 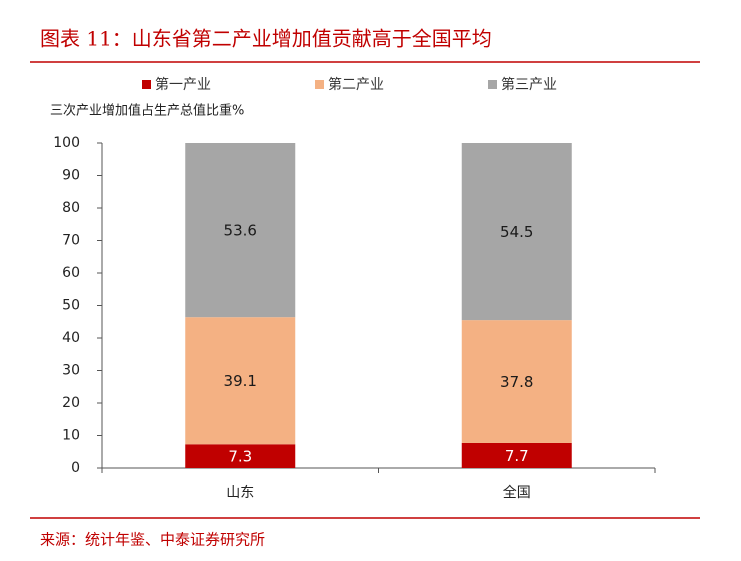 What do you see at coordinates (71, 176) in the screenshot?
I see `y-tick-label: 90` at bounding box center [71, 176].